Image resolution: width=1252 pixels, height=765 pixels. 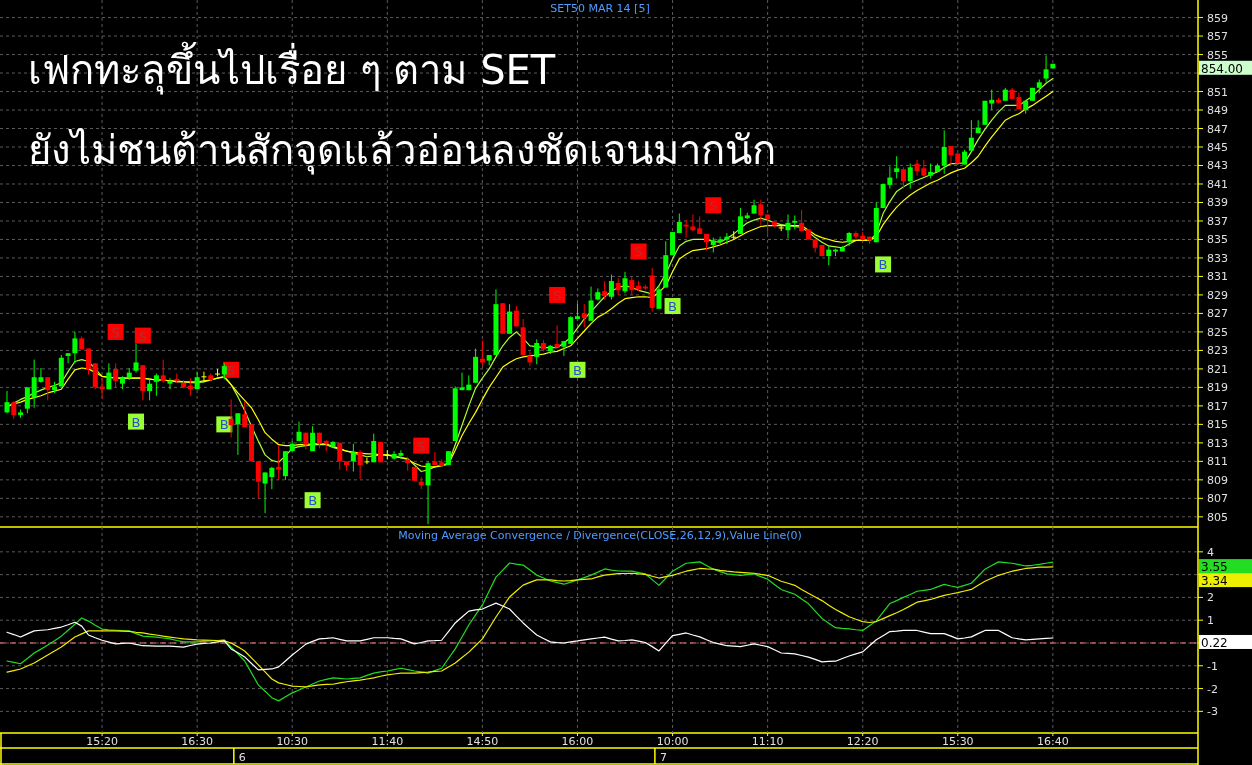 I want to click on y-tick-label: -2, so click(x=1212, y=689).